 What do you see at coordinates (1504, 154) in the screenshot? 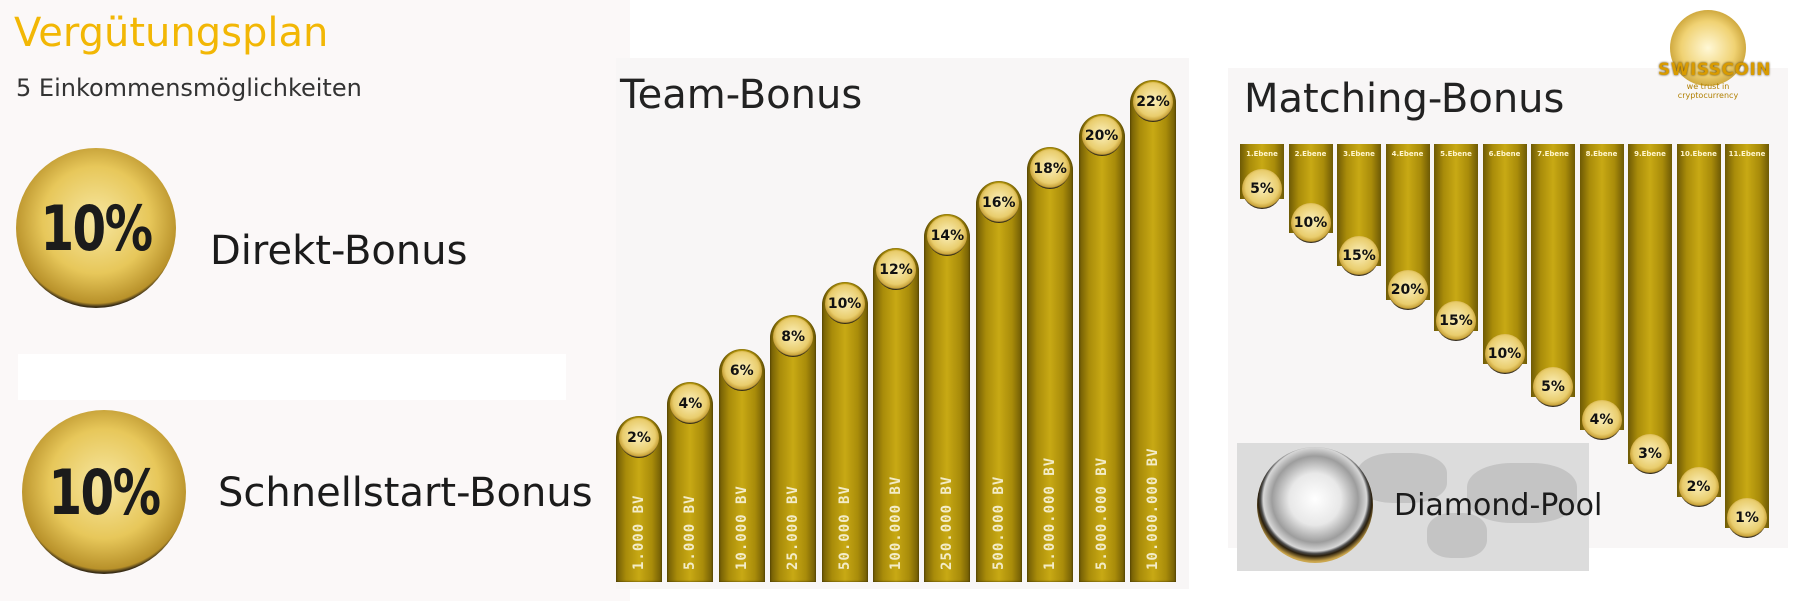
I see `matching-bonus-level-label: 6.Ebene` at bounding box center [1504, 154].